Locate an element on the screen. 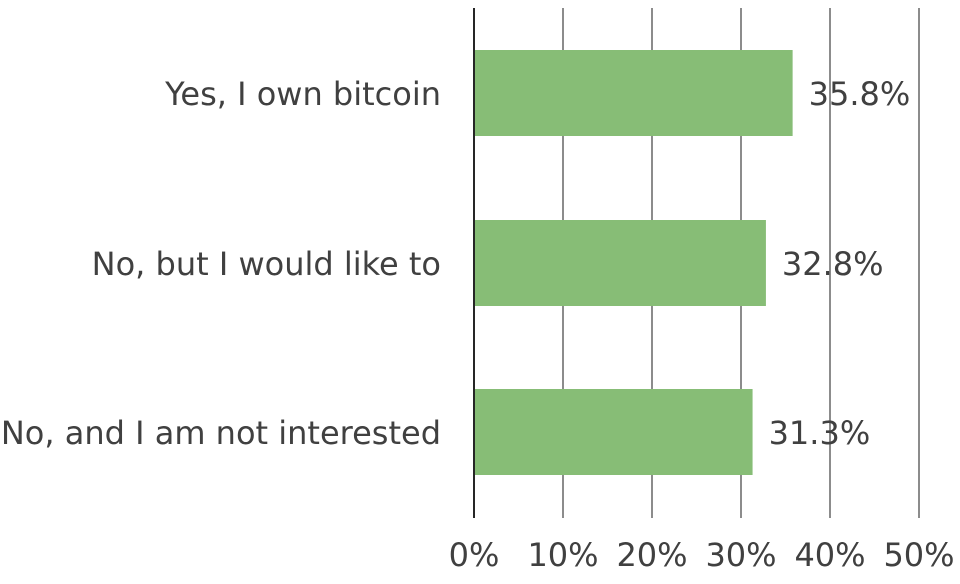 The image size is (960, 584). x-tick-label-10: 10% is located at coordinates (562, 555).